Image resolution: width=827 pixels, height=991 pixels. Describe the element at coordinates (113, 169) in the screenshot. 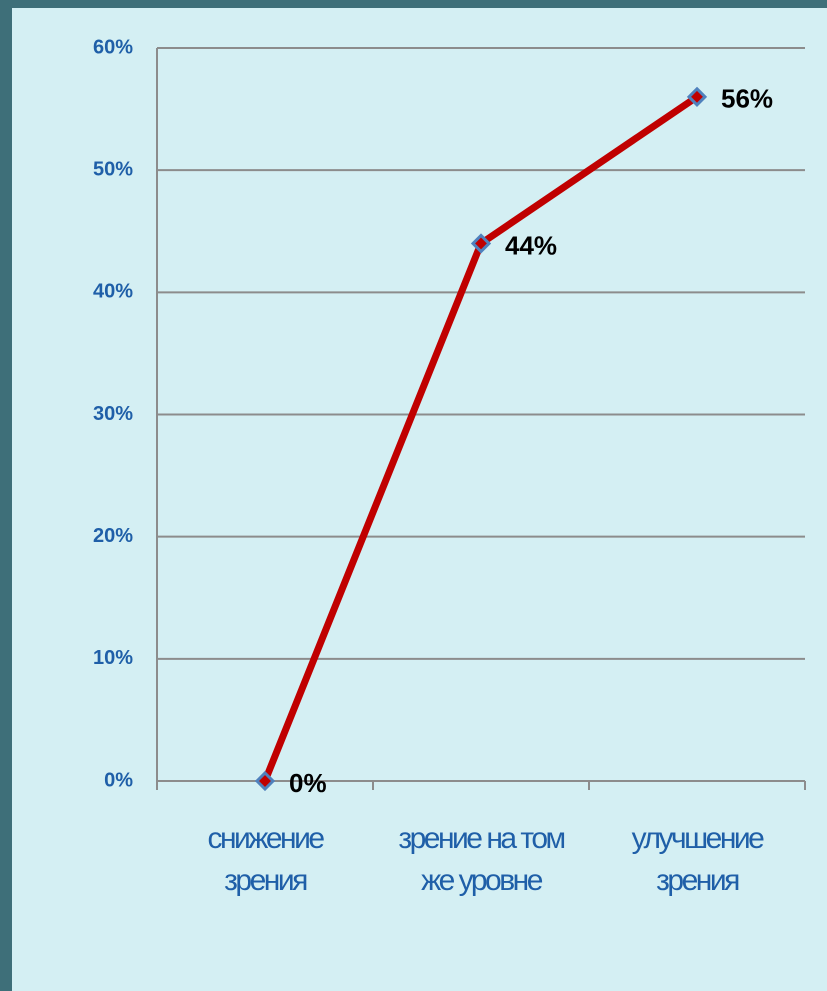

I see `y-tick-label: 50%` at that location.